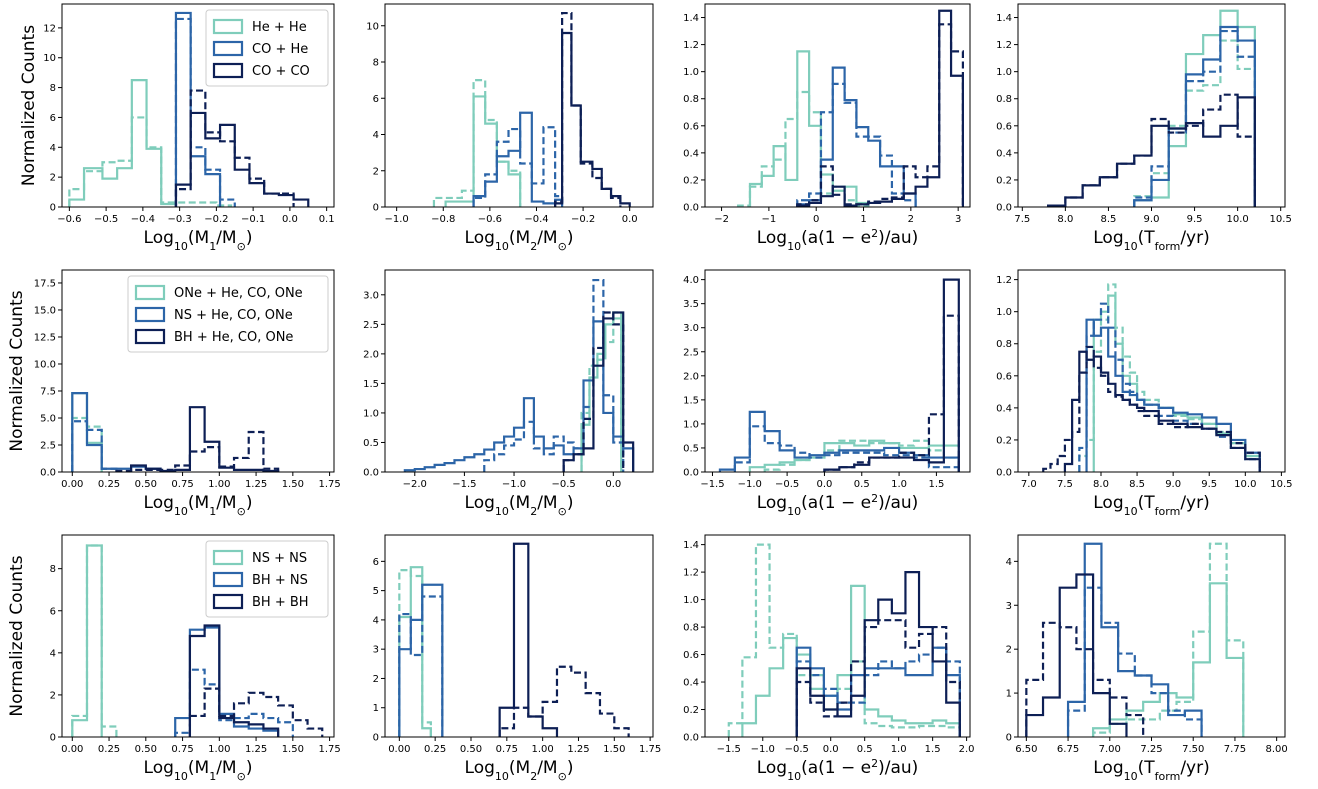 The image size is (1318, 789). What do you see at coordinates (216, 219) in the screenshot?
I see `x-tick-label: −0.2` at bounding box center [216, 219].